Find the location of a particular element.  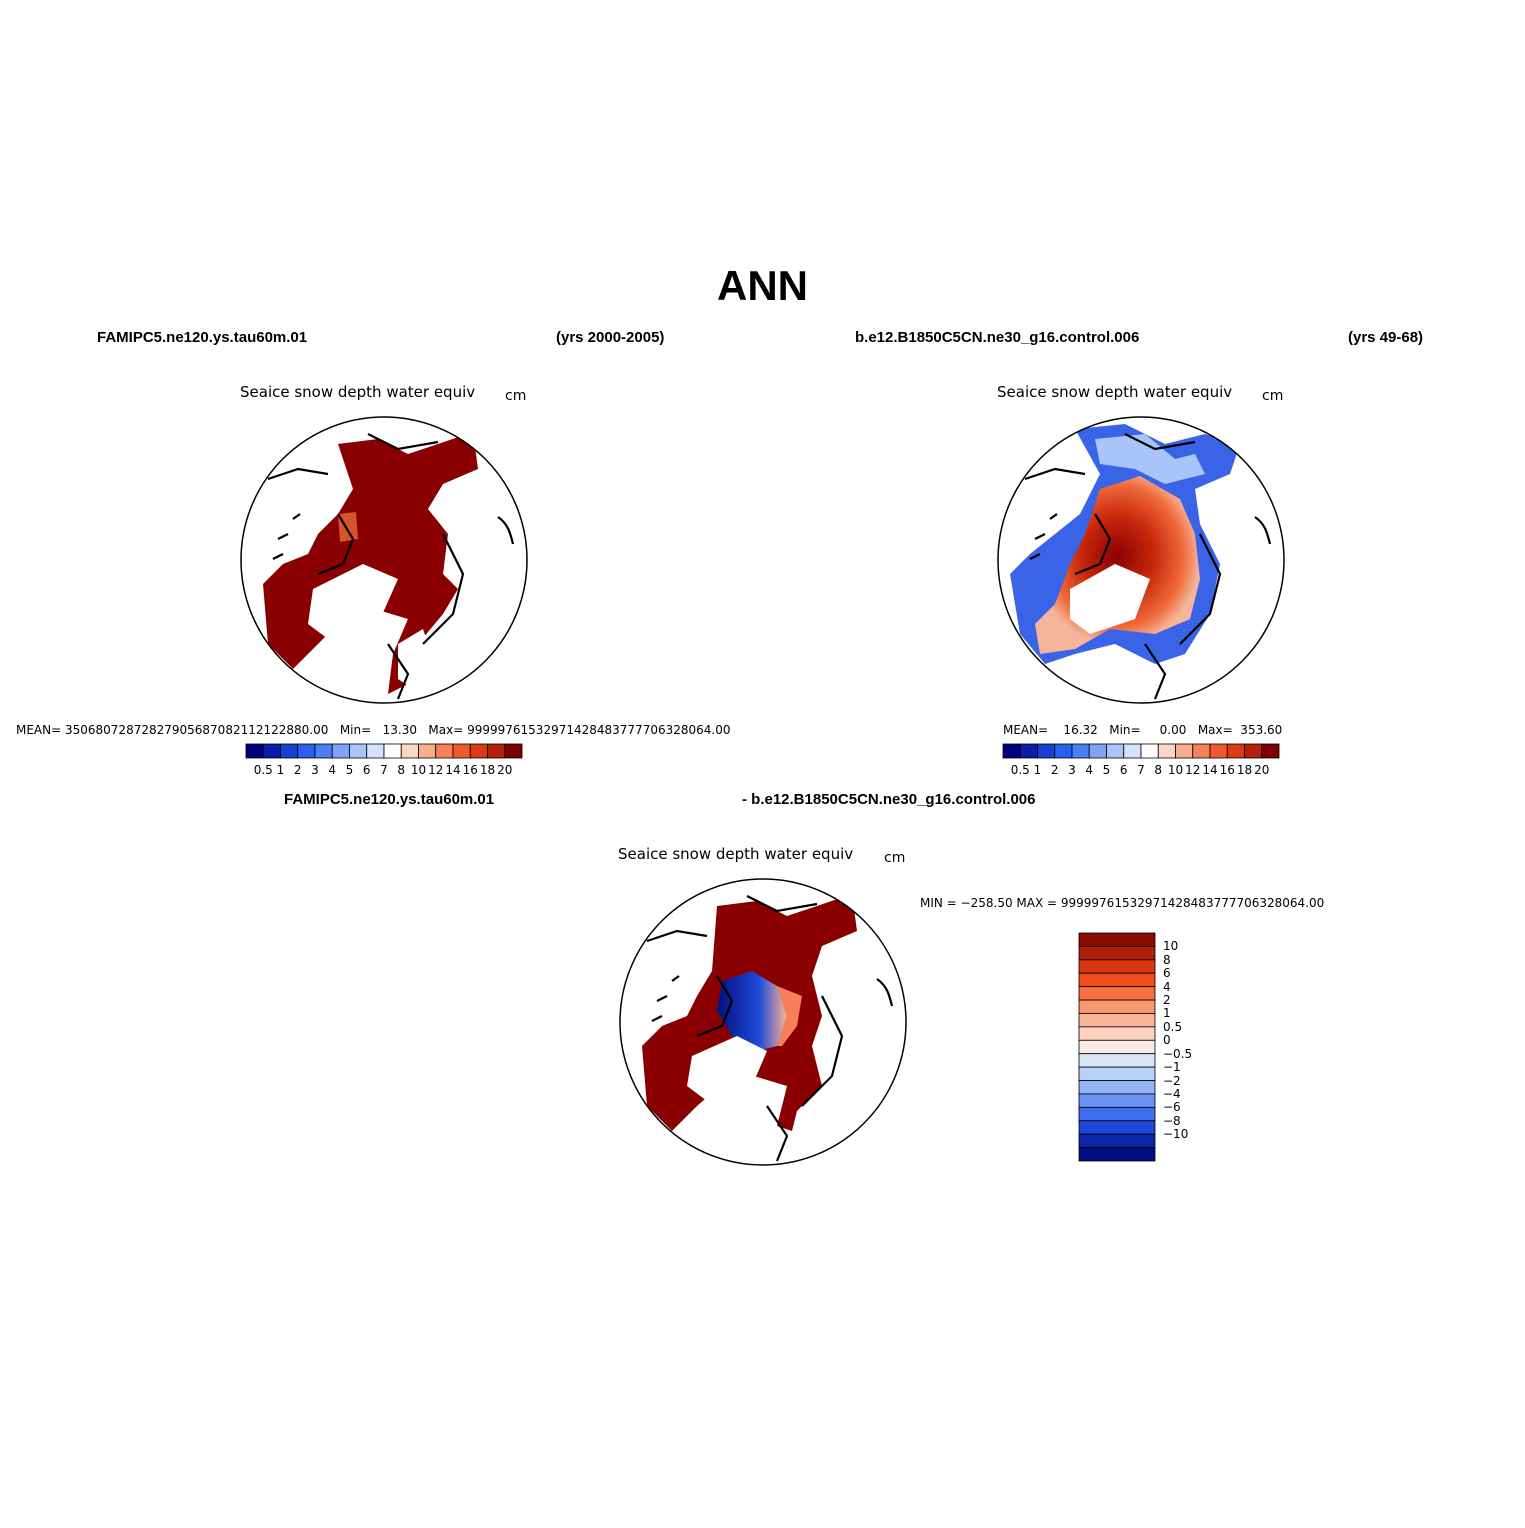

colorbar-tick-label: 16 is located at coordinates (1227, 770).